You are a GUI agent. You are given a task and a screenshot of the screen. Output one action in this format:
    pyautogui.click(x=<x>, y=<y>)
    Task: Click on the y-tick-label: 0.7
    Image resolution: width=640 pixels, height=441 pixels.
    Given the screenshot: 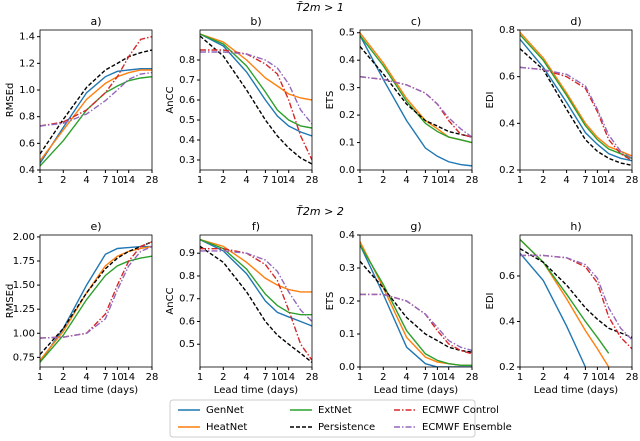 What is the action you would take?
    pyautogui.click(x=187, y=80)
    